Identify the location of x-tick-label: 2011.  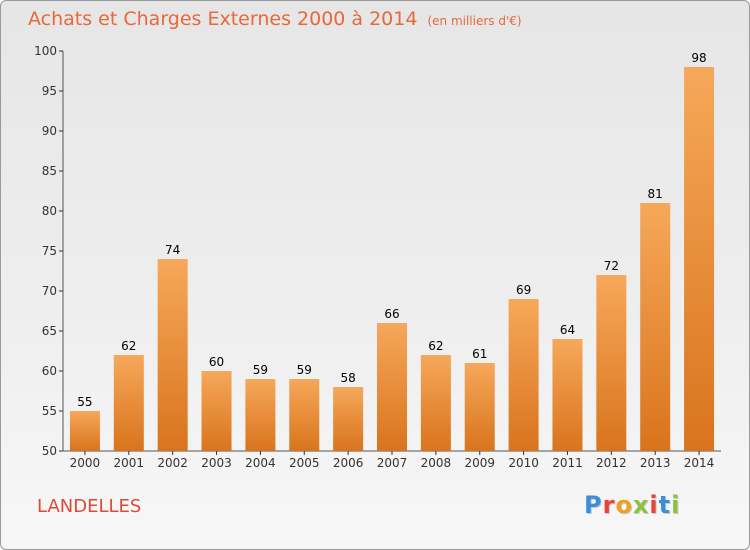
(567, 463).